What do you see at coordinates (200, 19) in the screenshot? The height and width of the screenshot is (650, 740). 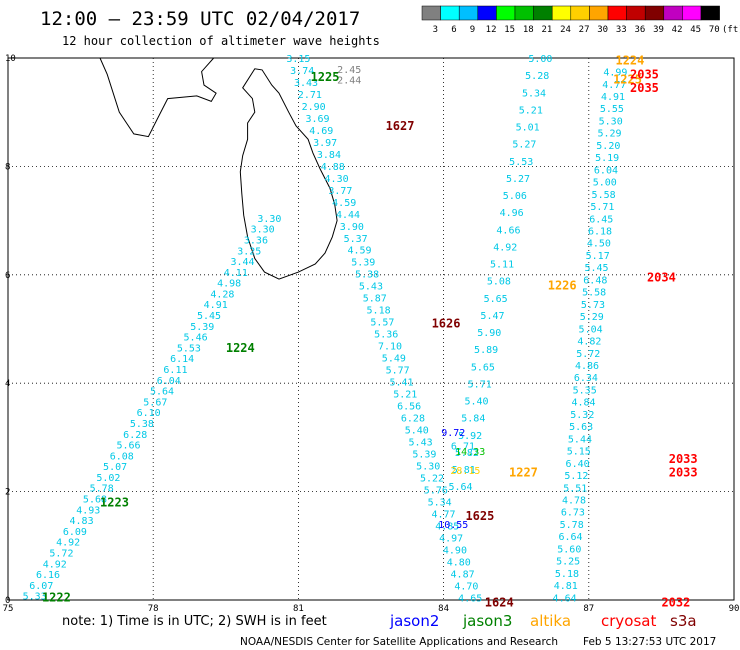 I see `chart-title: 12:00 – 23:59 UTC 02/04/2017` at bounding box center [200, 19].